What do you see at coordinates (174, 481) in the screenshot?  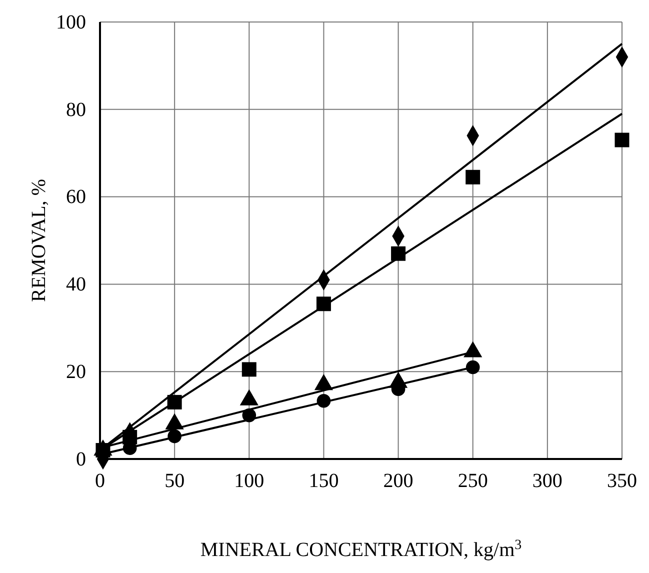 I see `x-tick-label: 50` at bounding box center [174, 481].